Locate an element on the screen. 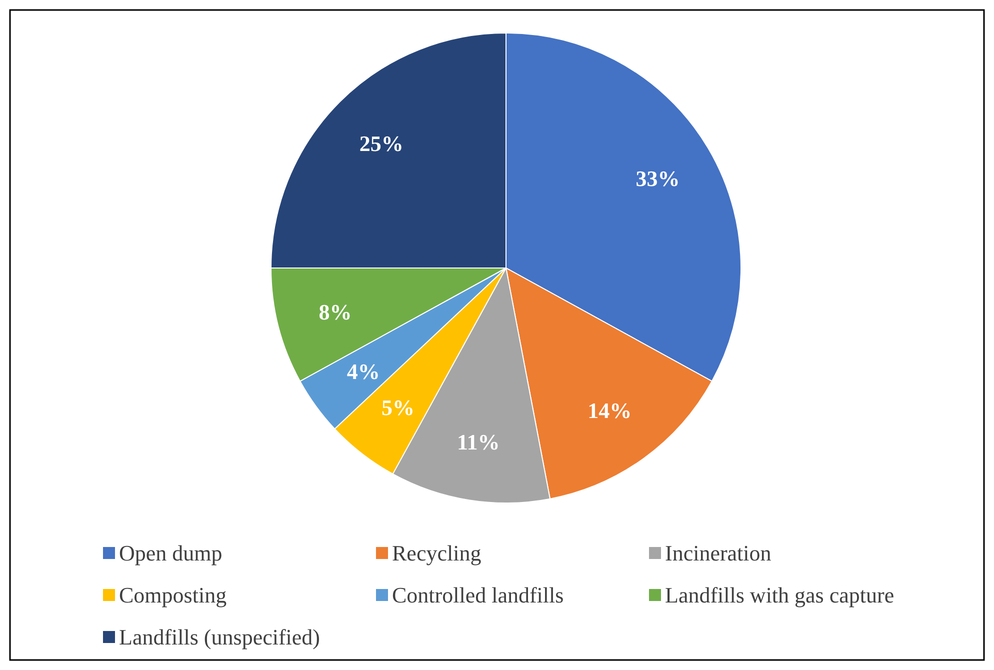 The height and width of the screenshot is (670, 994). legend-label: Incineration is located at coordinates (718, 553).